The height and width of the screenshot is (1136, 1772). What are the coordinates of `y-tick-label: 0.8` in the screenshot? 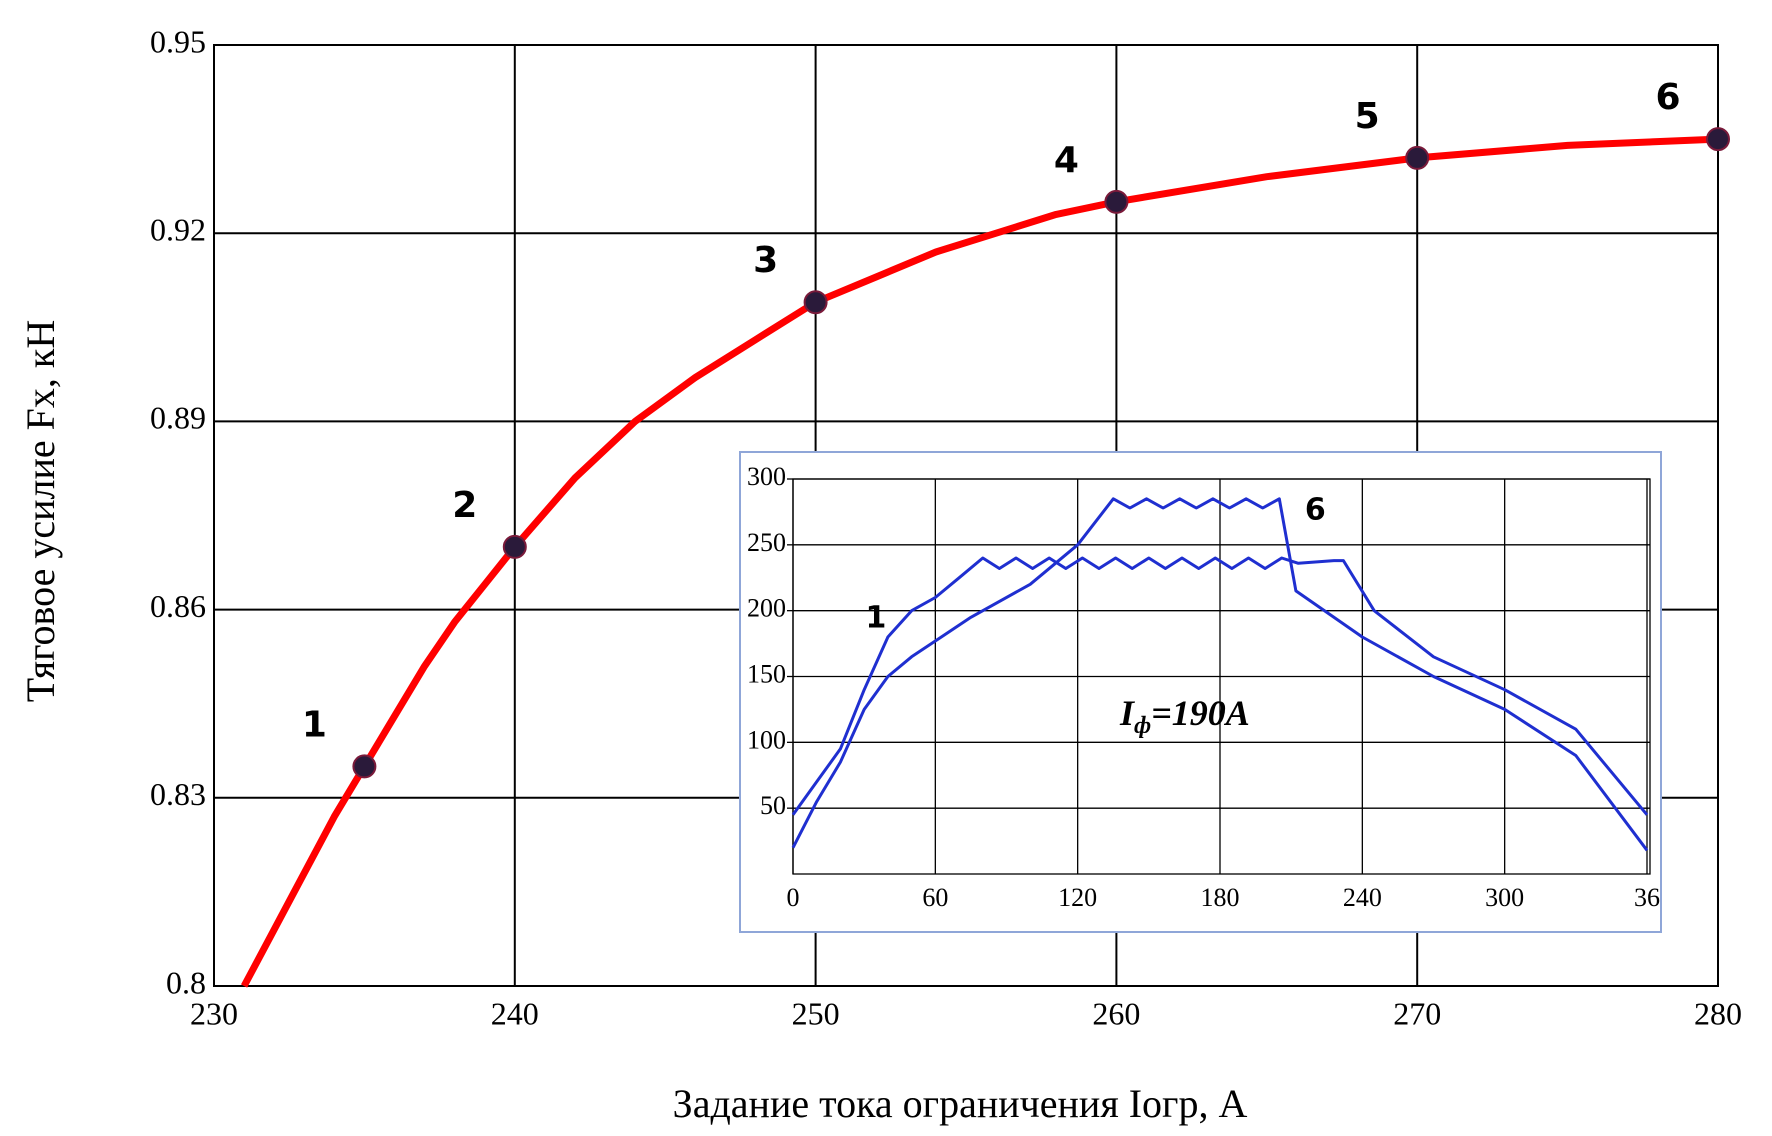 It's located at (186, 982).